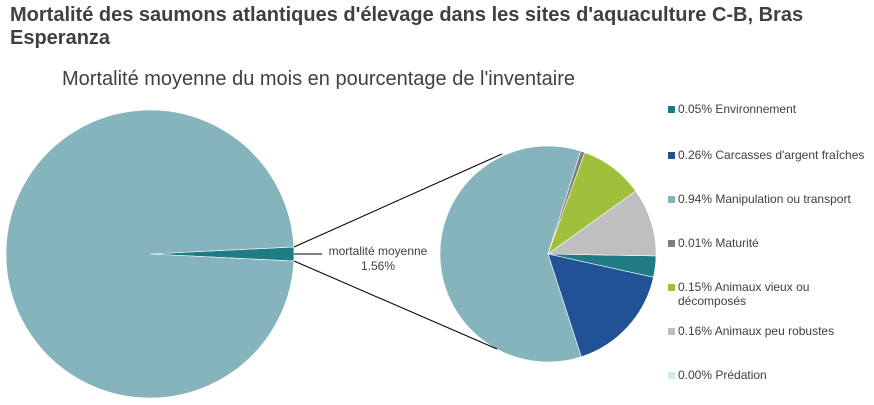  I want to click on legend-item: 0.94% Manipulation ou transport, so click(770, 199).